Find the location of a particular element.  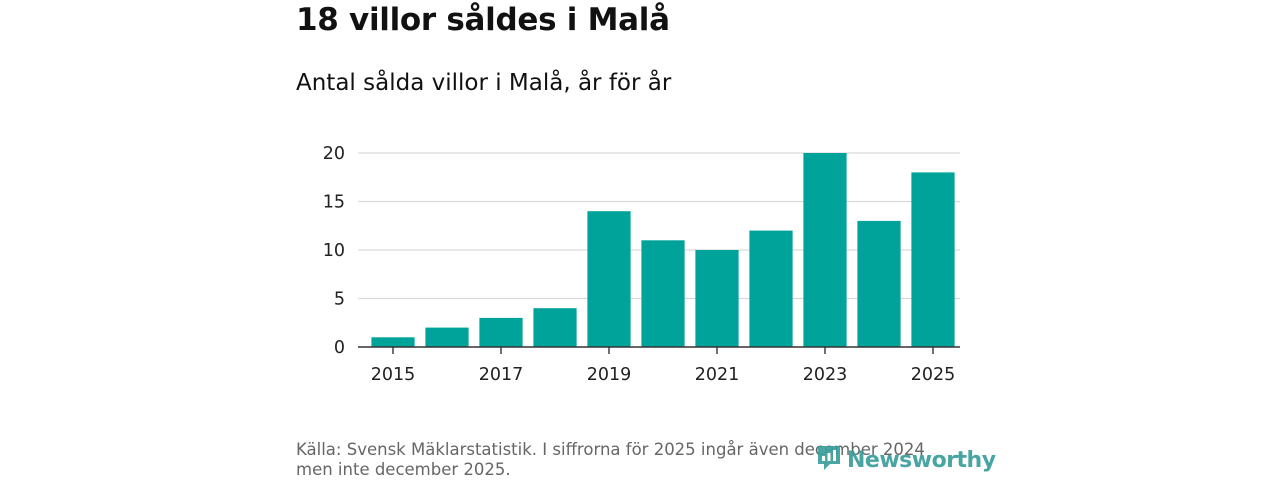

bar-2023 is located at coordinates (825, 250).